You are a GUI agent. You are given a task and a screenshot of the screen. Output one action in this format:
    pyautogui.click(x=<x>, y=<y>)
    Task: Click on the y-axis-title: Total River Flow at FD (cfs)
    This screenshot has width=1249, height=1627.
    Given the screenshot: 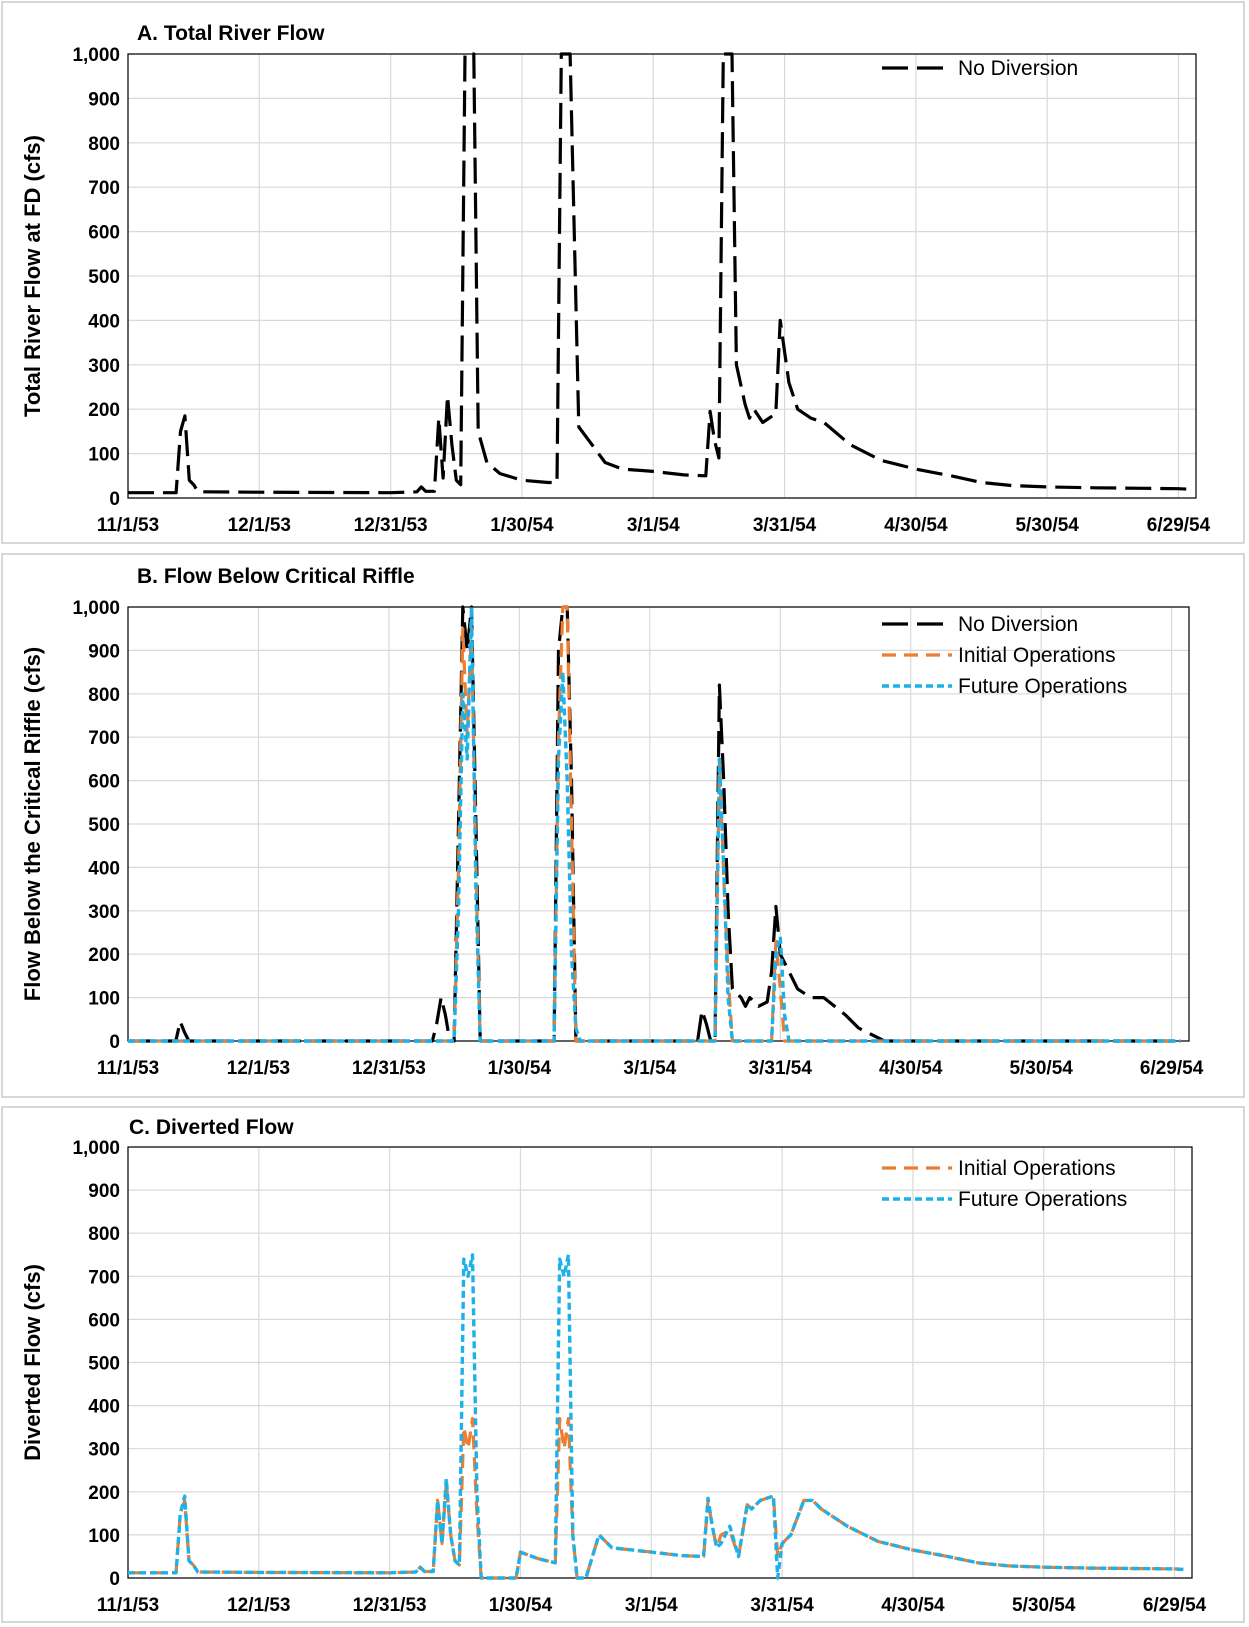 What is the action you would take?
    pyautogui.click(x=32, y=276)
    